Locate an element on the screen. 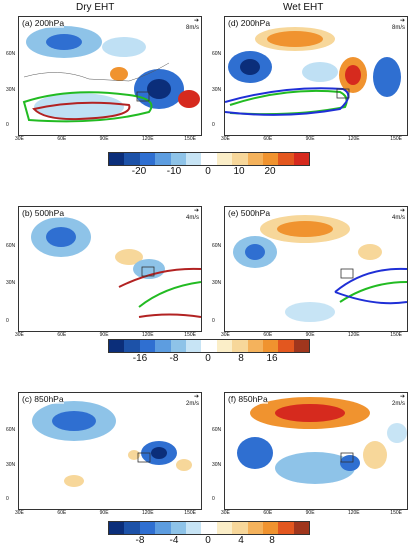 The width and height of the screenshot is (413, 550). panel-b-map is located at coordinates (116, 267).